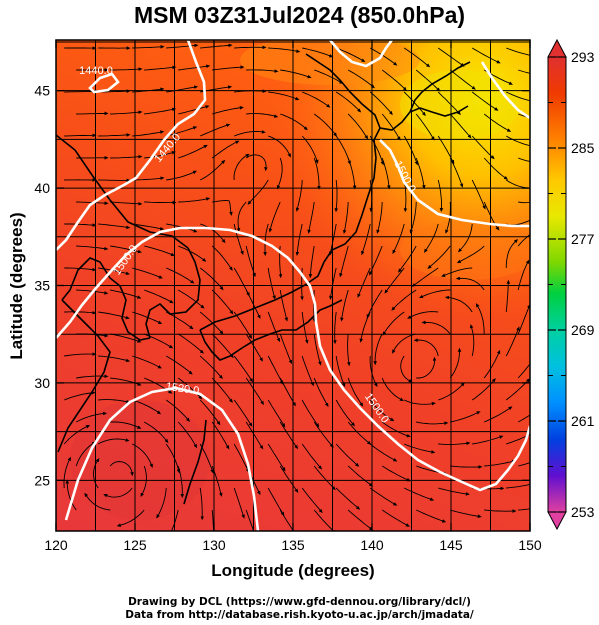 Image resolution: width=599 pixels, height=625 pixels. I want to click on x-tick-label: 125, so click(135, 545).